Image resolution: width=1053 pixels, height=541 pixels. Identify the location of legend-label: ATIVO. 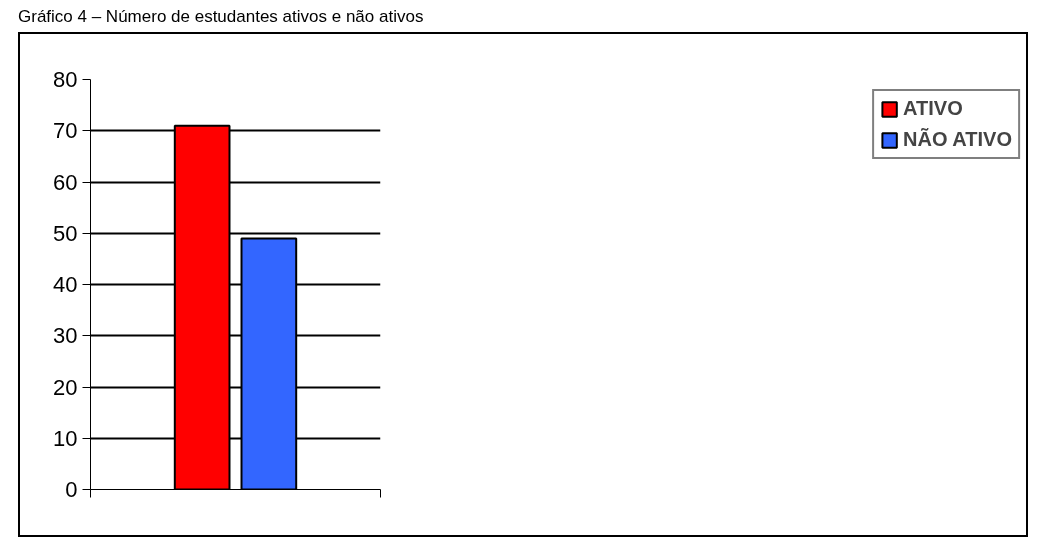
(933, 108).